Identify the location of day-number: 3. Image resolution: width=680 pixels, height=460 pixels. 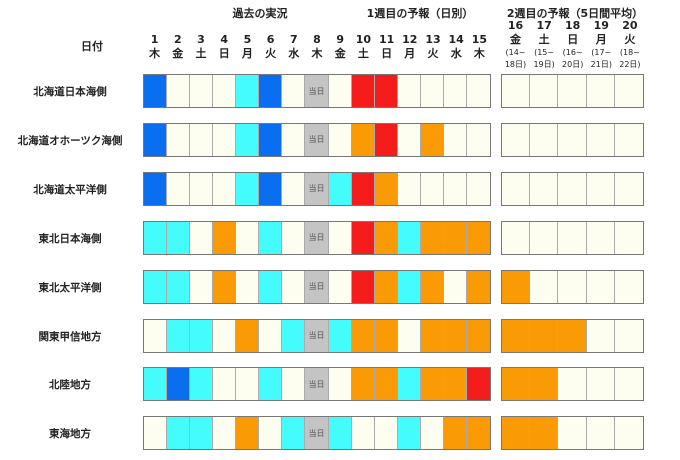
(201, 39).